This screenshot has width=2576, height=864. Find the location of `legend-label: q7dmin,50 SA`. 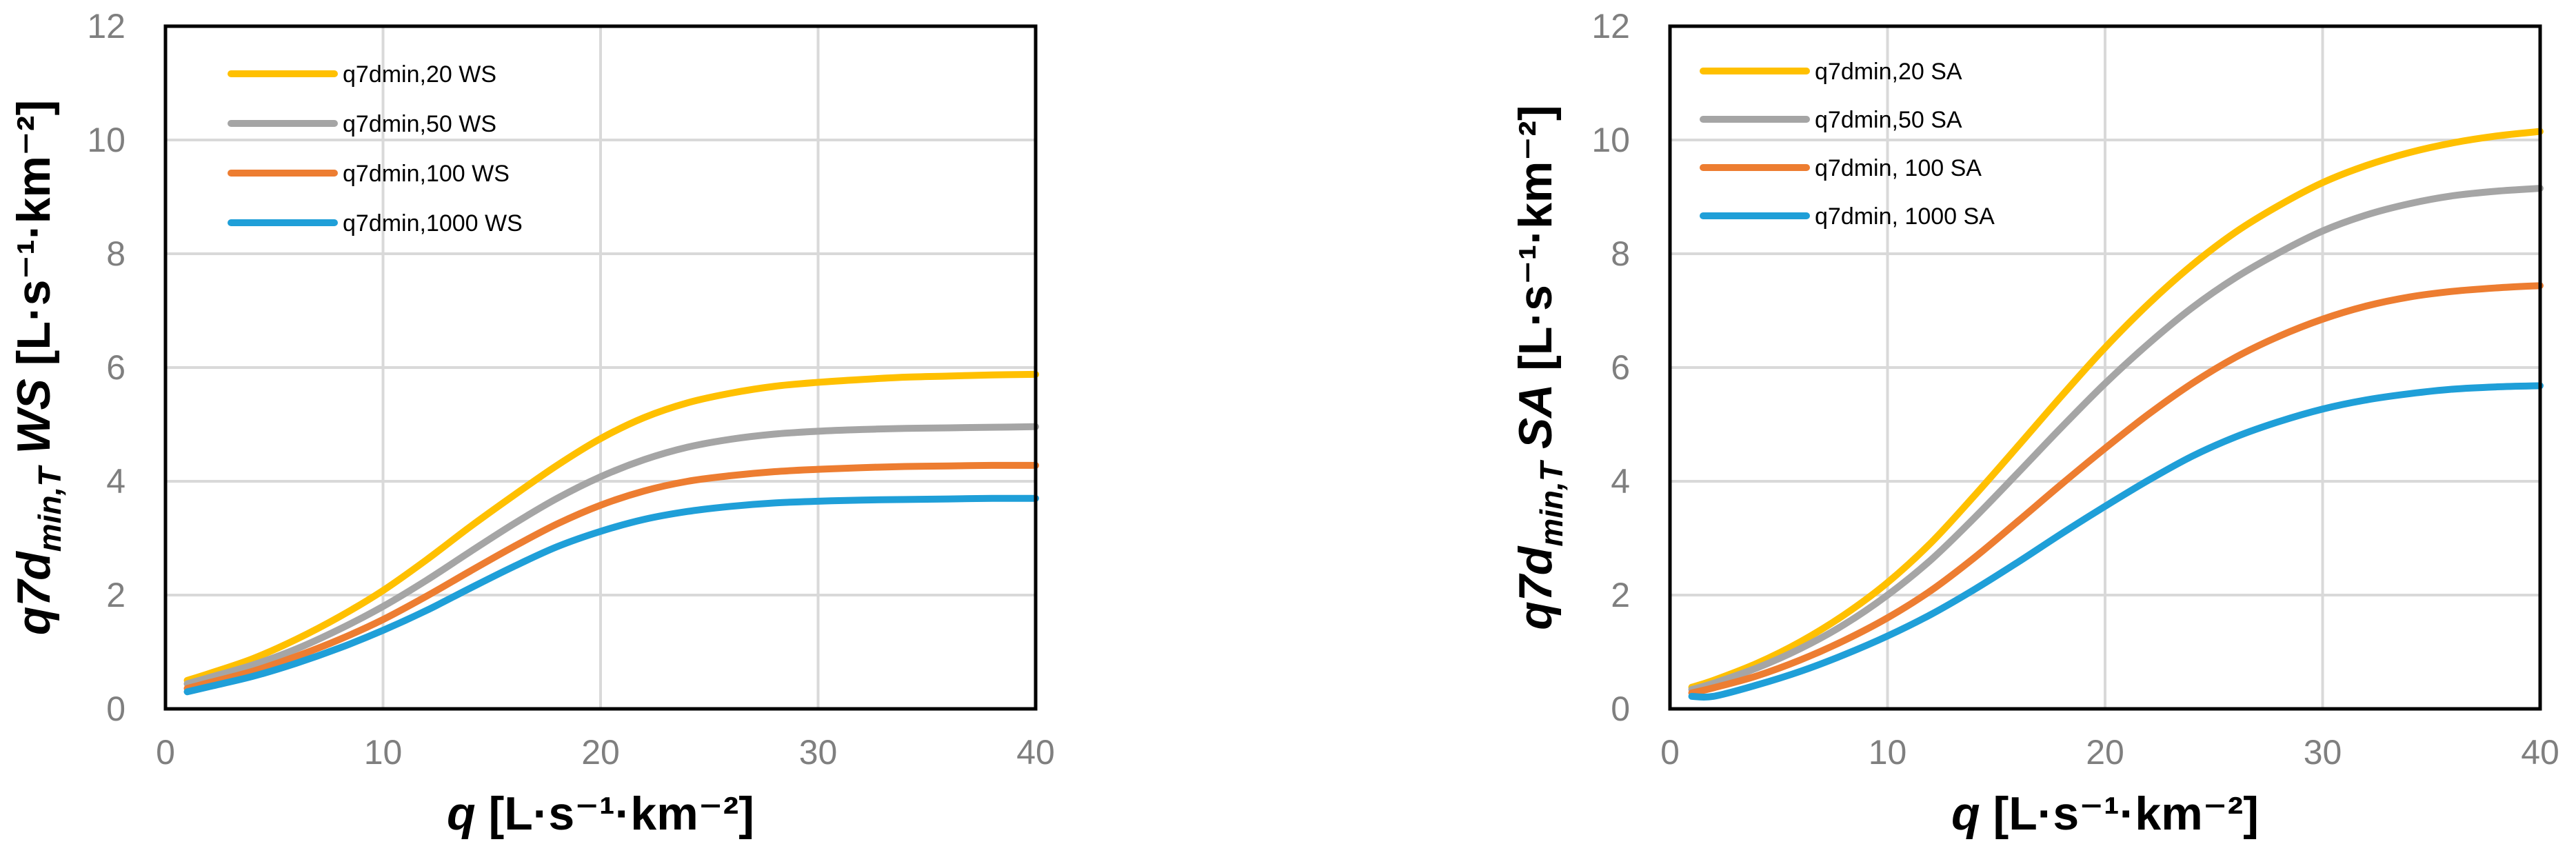

legend-label: q7dmin,50 SA is located at coordinates (1888, 120).